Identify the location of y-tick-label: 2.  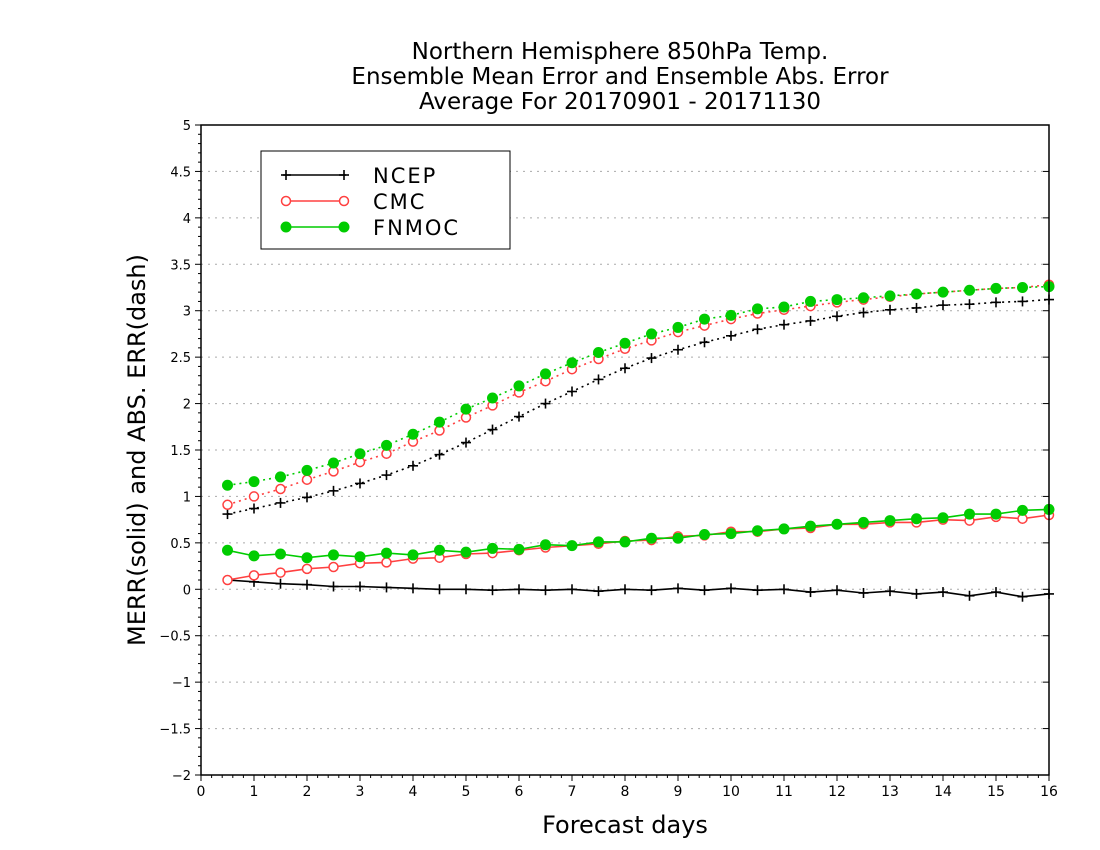
(187, 405).